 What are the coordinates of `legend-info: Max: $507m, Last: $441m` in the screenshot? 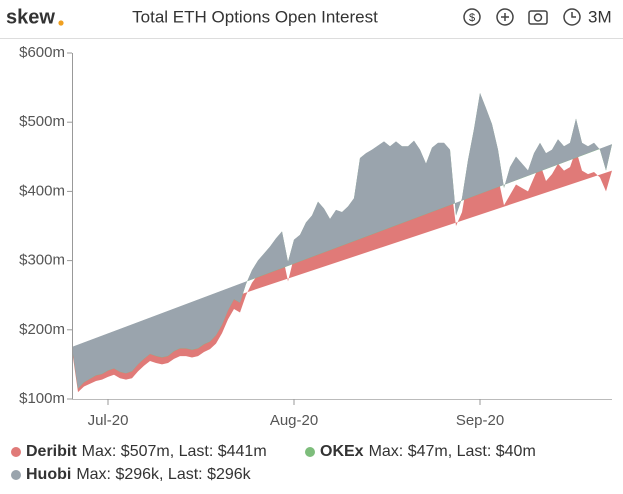 It's located at (174, 451).